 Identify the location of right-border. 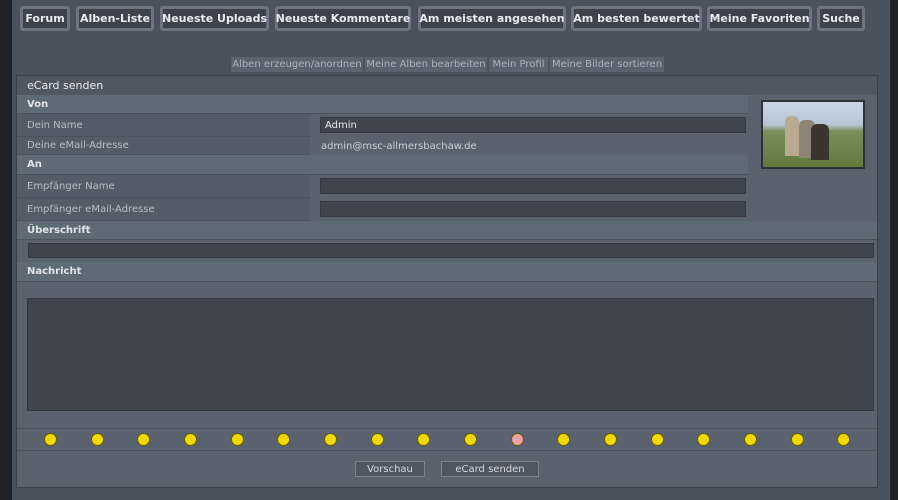
(894, 250).